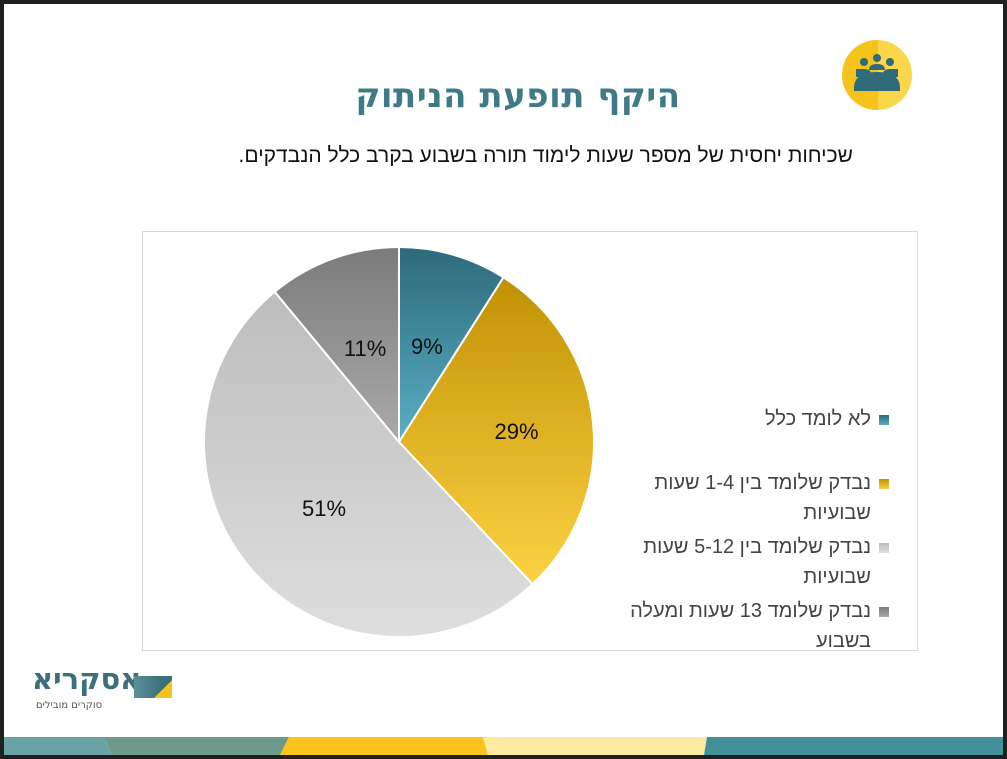 This screenshot has width=1007, height=759. Describe the element at coordinates (759, 626) in the screenshot. I see `legend-item-13-plus: נבדק שלומד 13 שעות ומעלה בשבוע` at that location.